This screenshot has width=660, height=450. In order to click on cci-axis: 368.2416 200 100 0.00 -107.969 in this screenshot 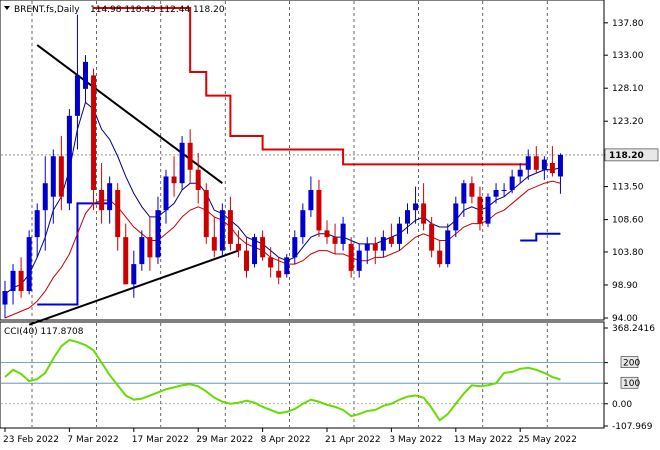, I will do `click(629, 378)`.